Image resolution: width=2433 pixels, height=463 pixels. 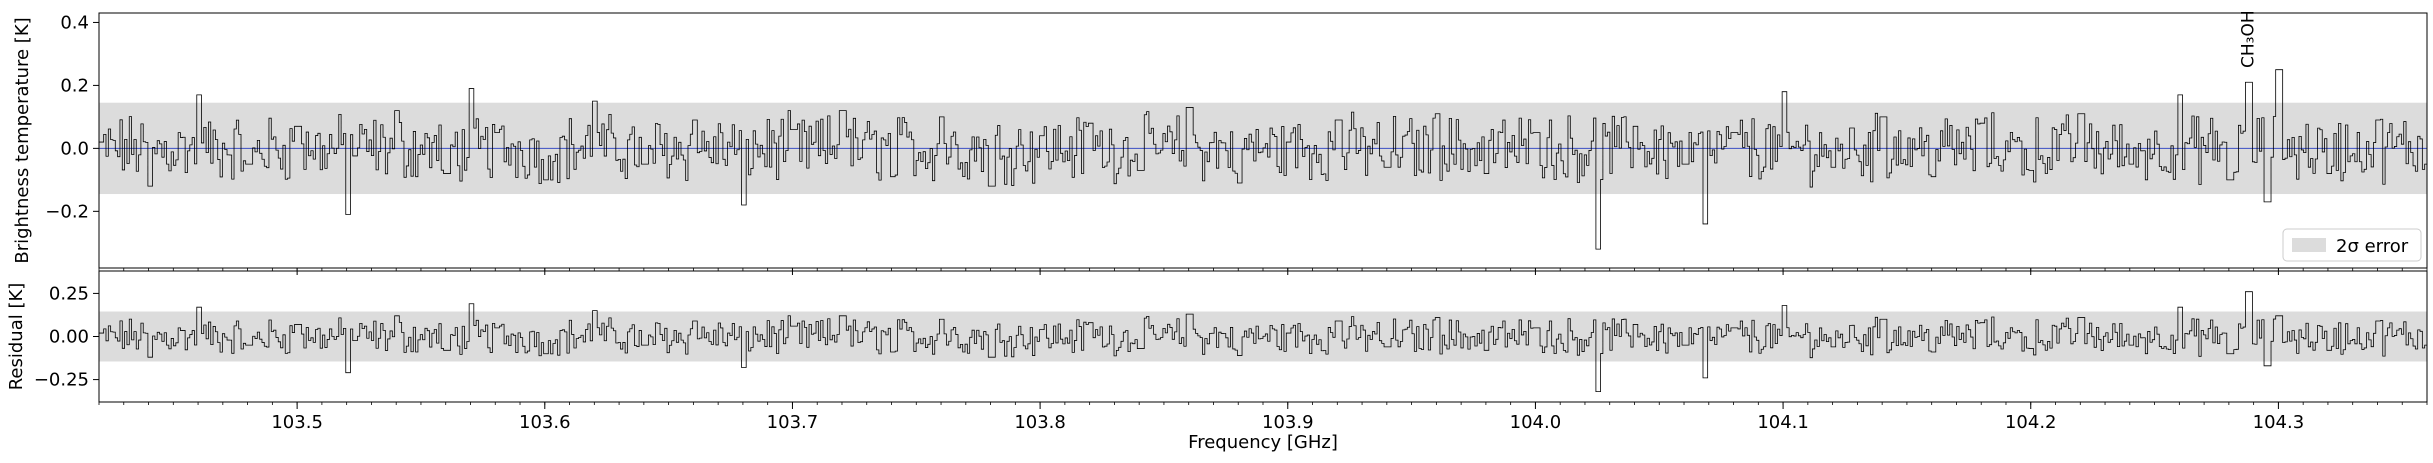 What do you see at coordinates (74, 22) in the screenshot?
I see `y-tick-label: 0.4` at bounding box center [74, 22].